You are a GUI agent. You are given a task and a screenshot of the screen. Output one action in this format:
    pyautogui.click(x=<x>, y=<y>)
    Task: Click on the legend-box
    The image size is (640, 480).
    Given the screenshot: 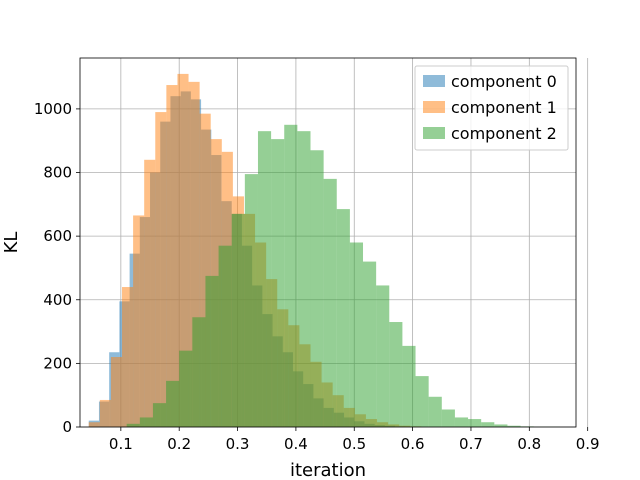 What is the action you would take?
    pyautogui.click(x=491, y=108)
    